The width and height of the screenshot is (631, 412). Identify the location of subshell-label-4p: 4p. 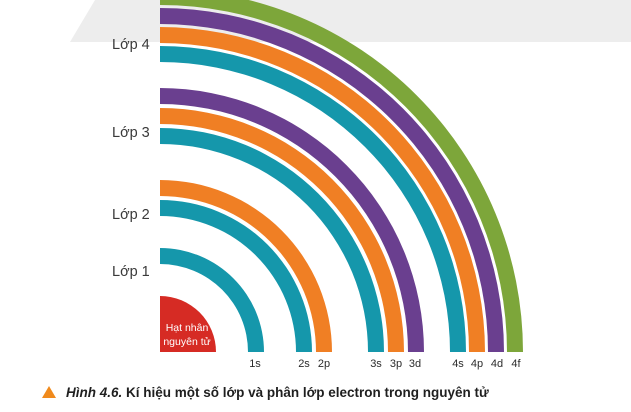
(477, 364).